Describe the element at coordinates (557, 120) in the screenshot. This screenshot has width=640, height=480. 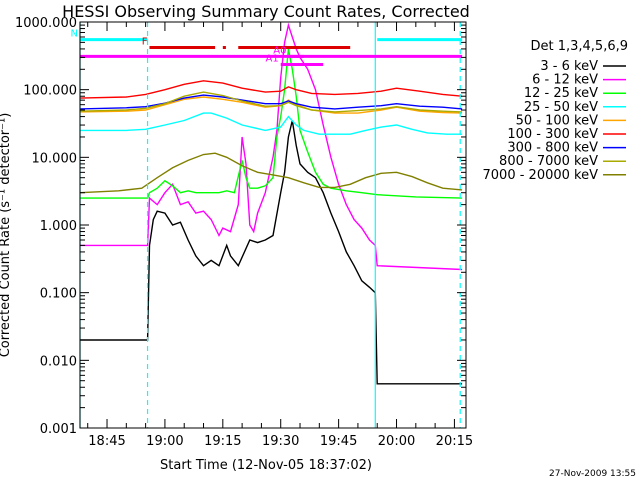
I see `legend-label-5: 50 - 100 keV` at that location.